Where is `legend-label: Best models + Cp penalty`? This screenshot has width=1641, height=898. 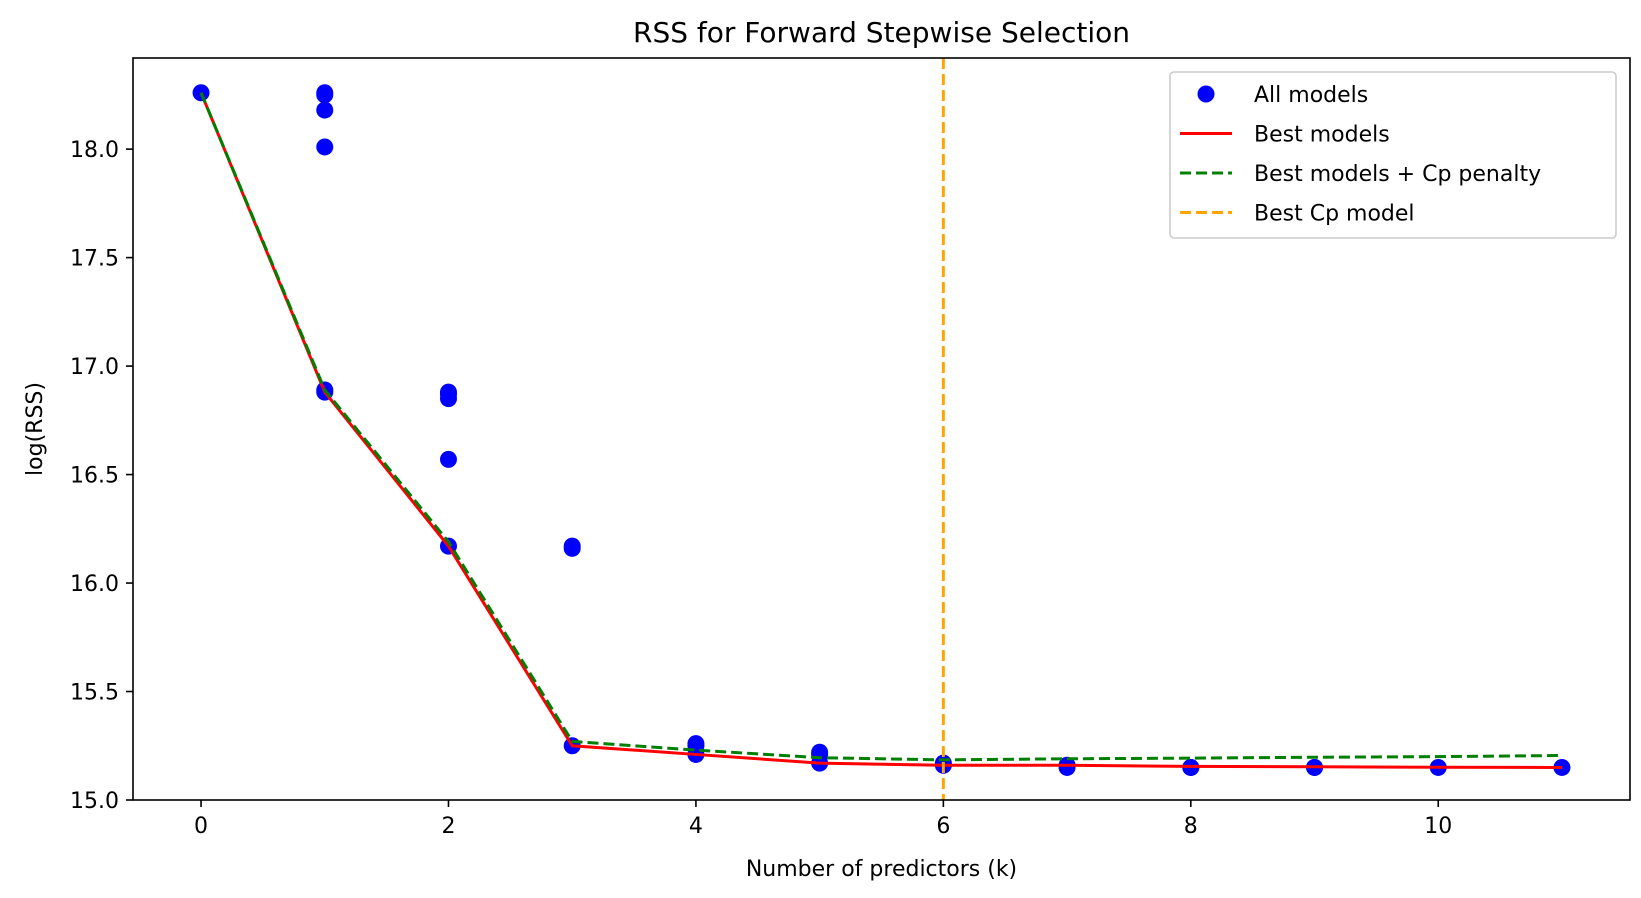
legend-label: Best models + Cp penalty is located at coordinates (1397, 174).